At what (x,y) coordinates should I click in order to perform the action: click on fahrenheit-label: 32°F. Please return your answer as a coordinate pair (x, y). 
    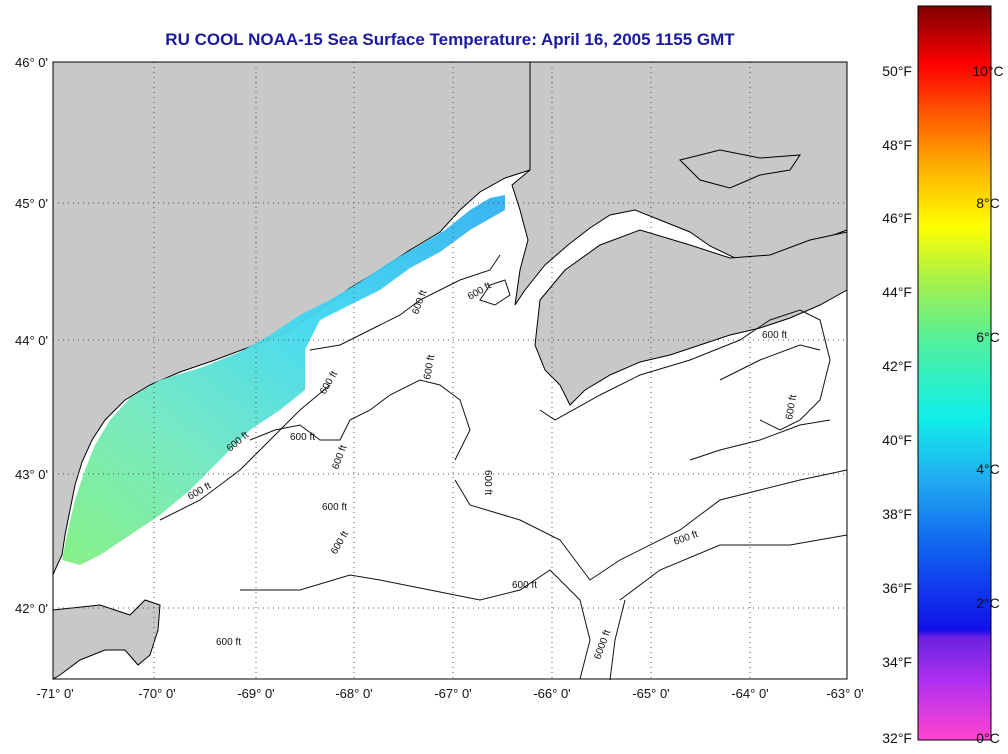
    Looking at the image, I should click on (897, 738).